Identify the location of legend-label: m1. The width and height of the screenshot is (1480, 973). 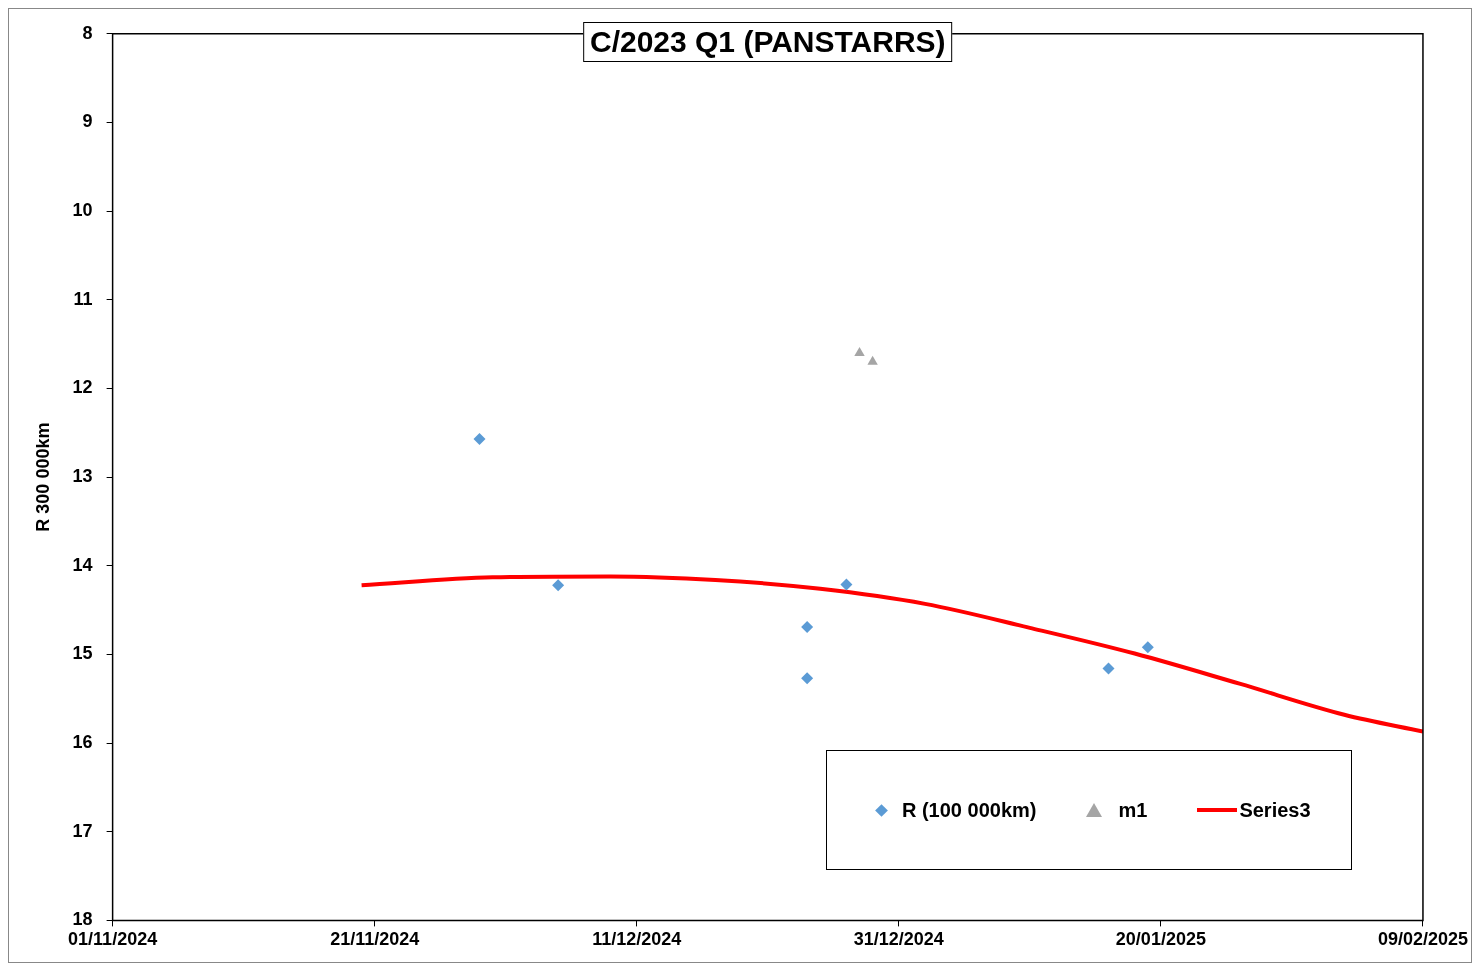
(1133, 810).